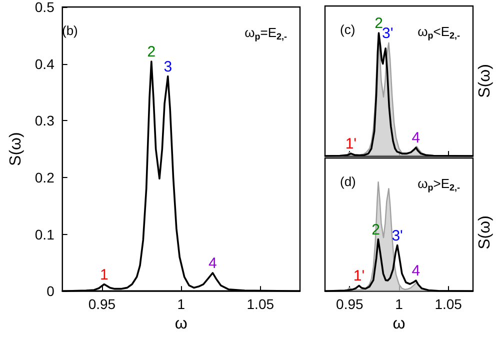 Image resolution: width=498 pixels, height=337 pixels. What do you see at coordinates (44, 177) in the screenshot?
I see `y-tick-label: 0.2` at bounding box center [44, 177].